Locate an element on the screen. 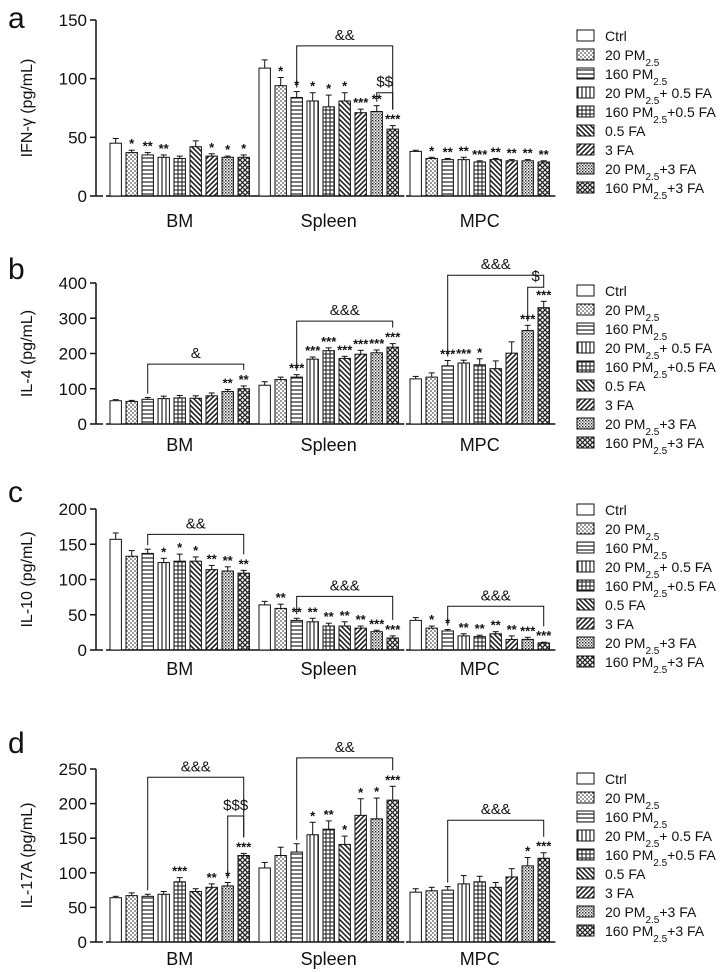 The width and height of the screenshot is (721, 972). panel-letter: b is located at coordinates (16, 269).